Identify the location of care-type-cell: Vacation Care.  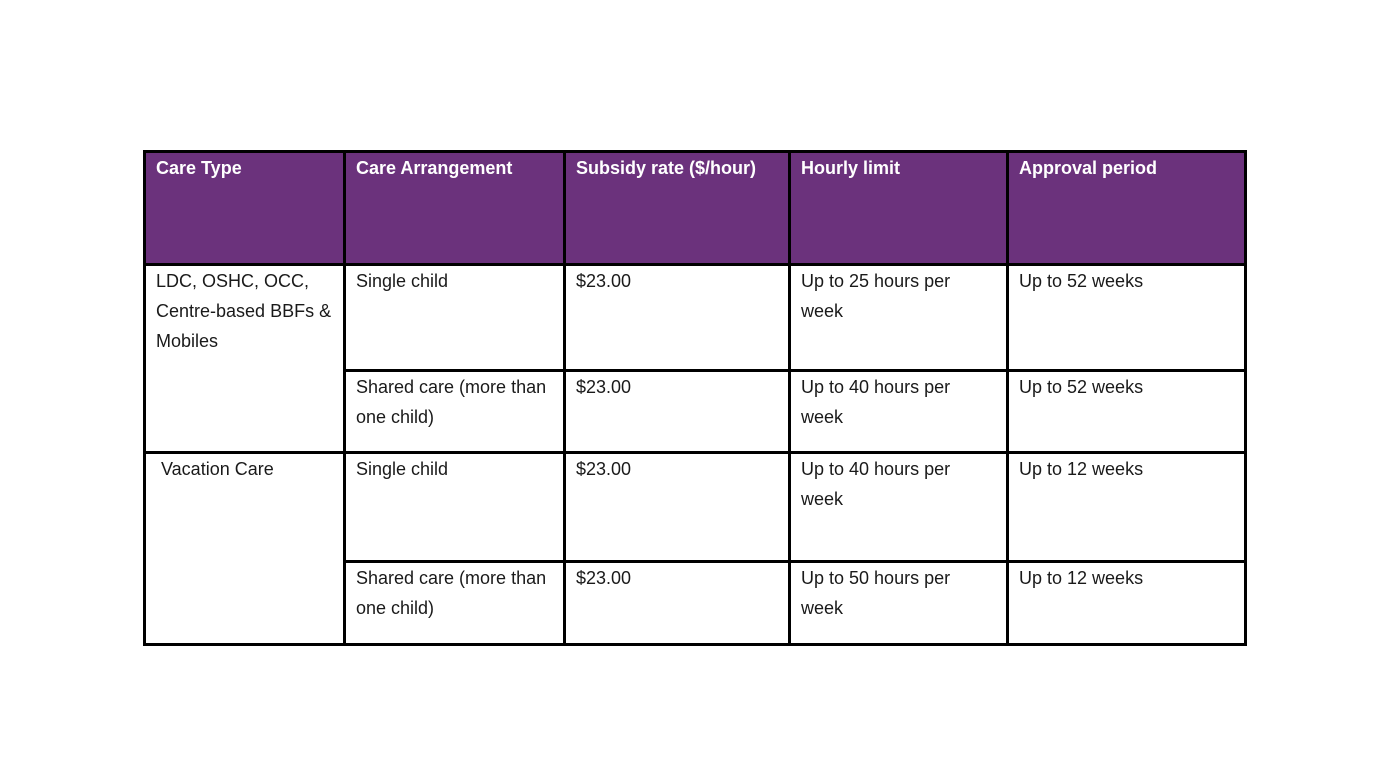
(244, 548).